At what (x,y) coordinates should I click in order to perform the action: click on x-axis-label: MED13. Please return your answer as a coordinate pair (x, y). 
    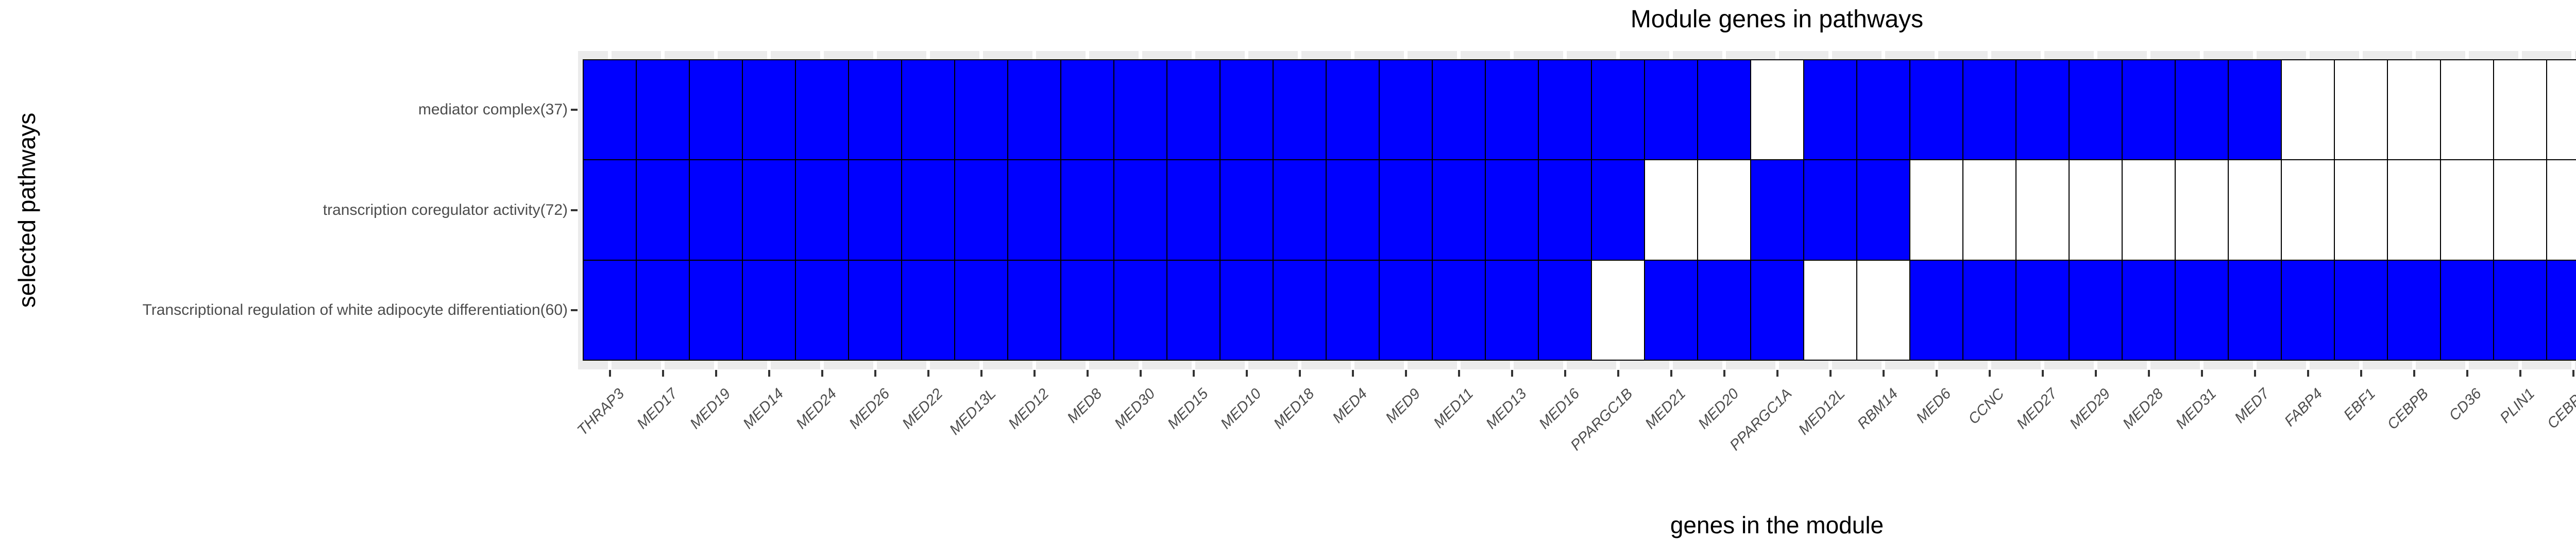
    Looking at the image, I should click on (1506, 409).